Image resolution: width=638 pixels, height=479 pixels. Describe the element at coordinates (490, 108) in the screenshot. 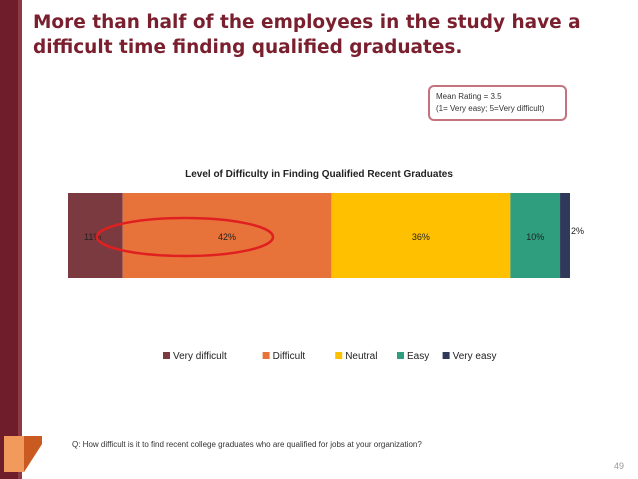

I see `mean-rating-scale: (1= Very easy; 5=Very difficult)` at that location.